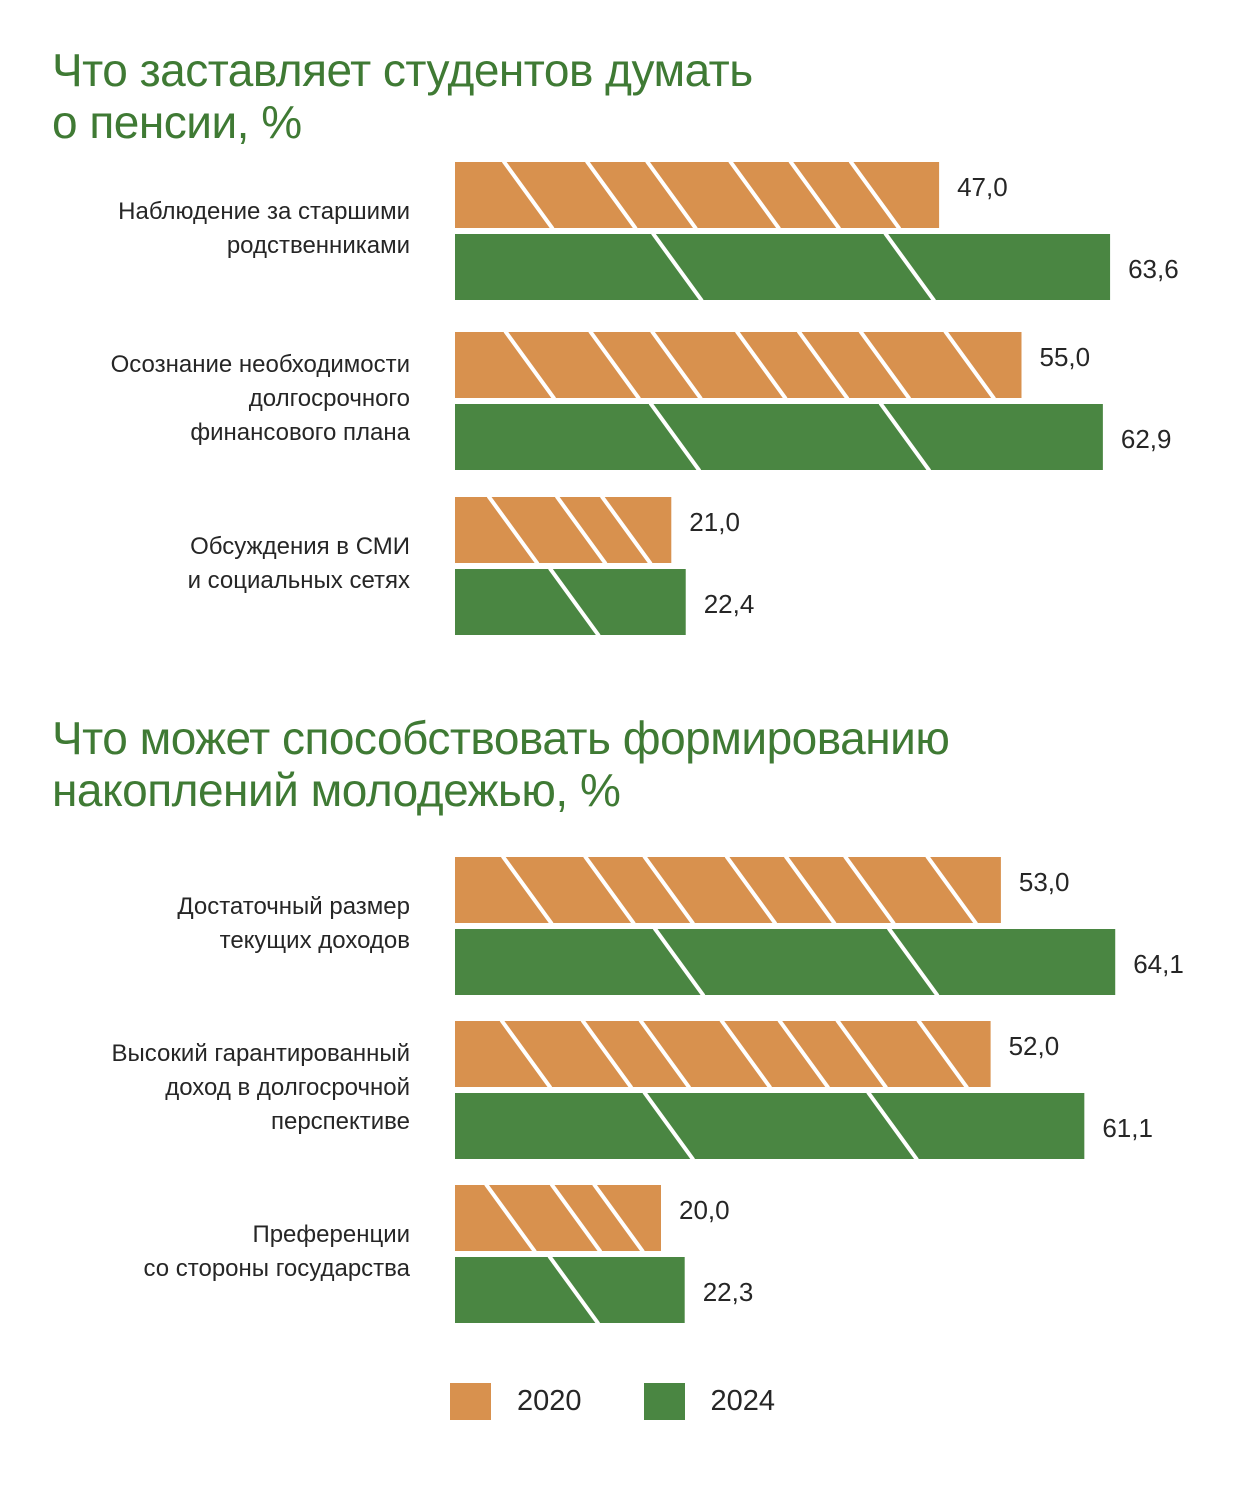  I want to click on legend-item-2024: 2024, so click(709, 1401).